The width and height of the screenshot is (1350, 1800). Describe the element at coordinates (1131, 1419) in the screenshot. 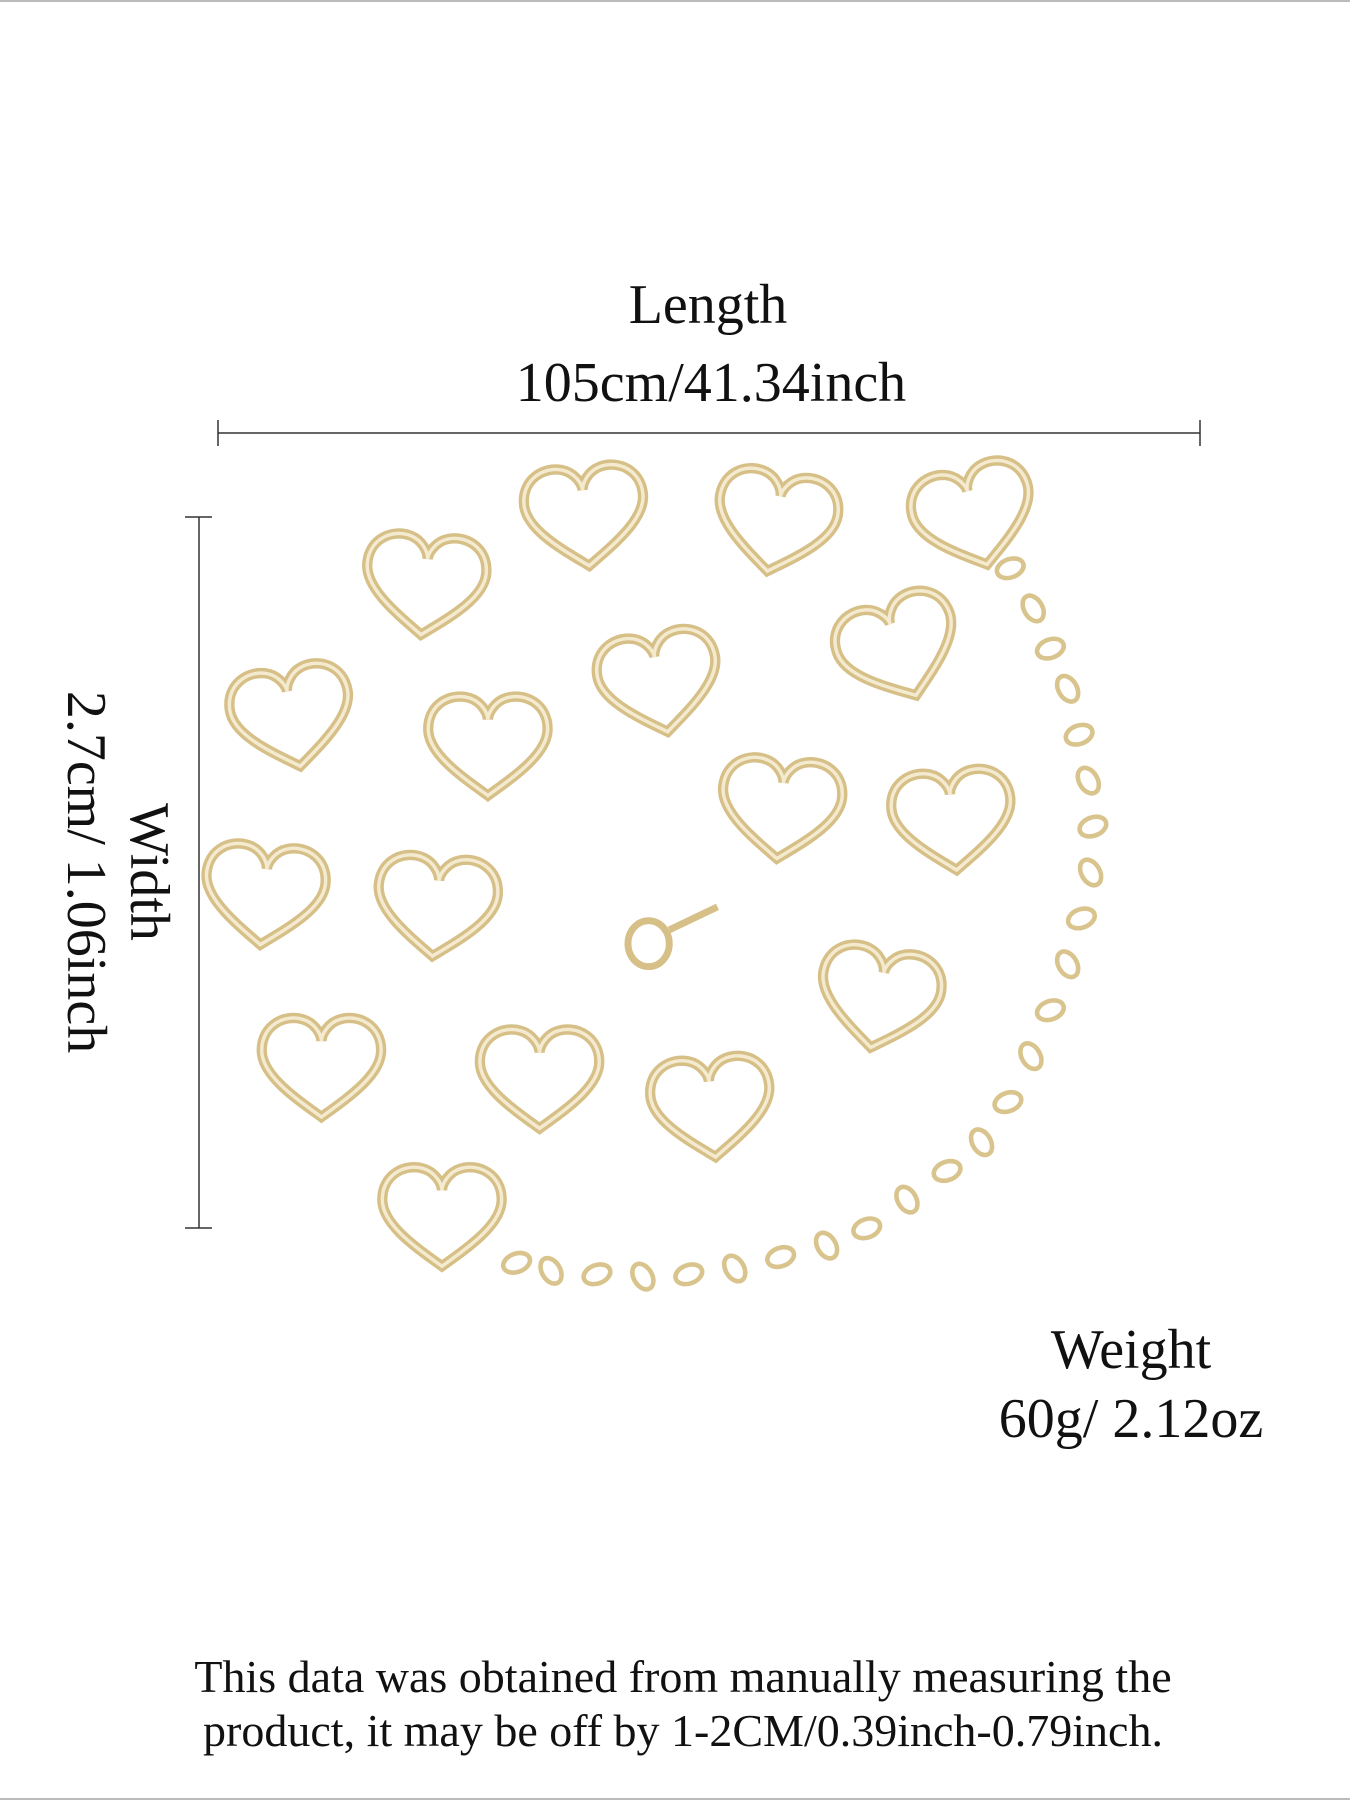

I see `weight-value: 60g/ 2.12oz` at that location.